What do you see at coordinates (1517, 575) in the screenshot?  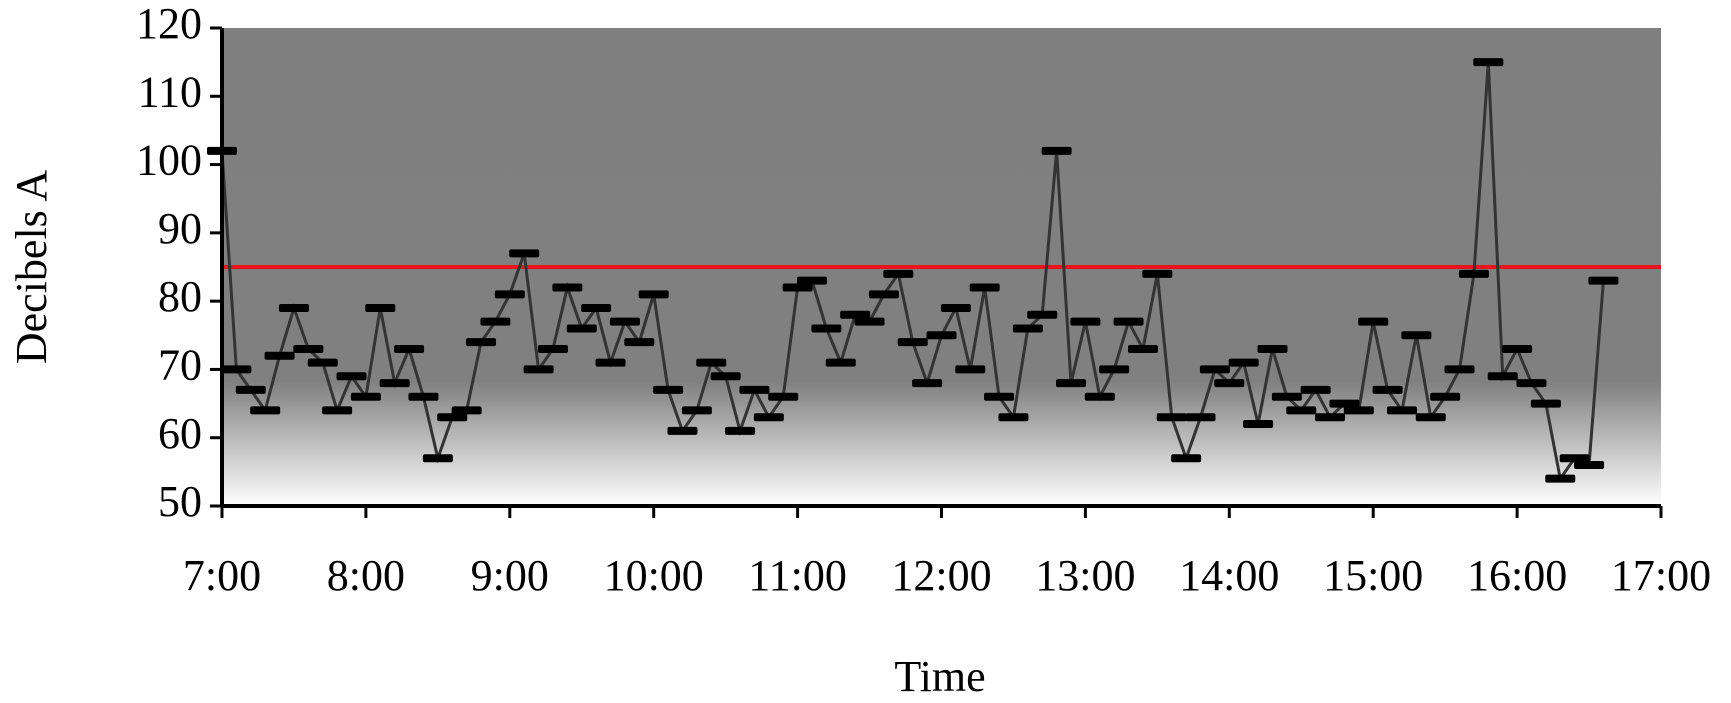 I see `x-tick-label: 16:00` at bounding box center [1517, 575].